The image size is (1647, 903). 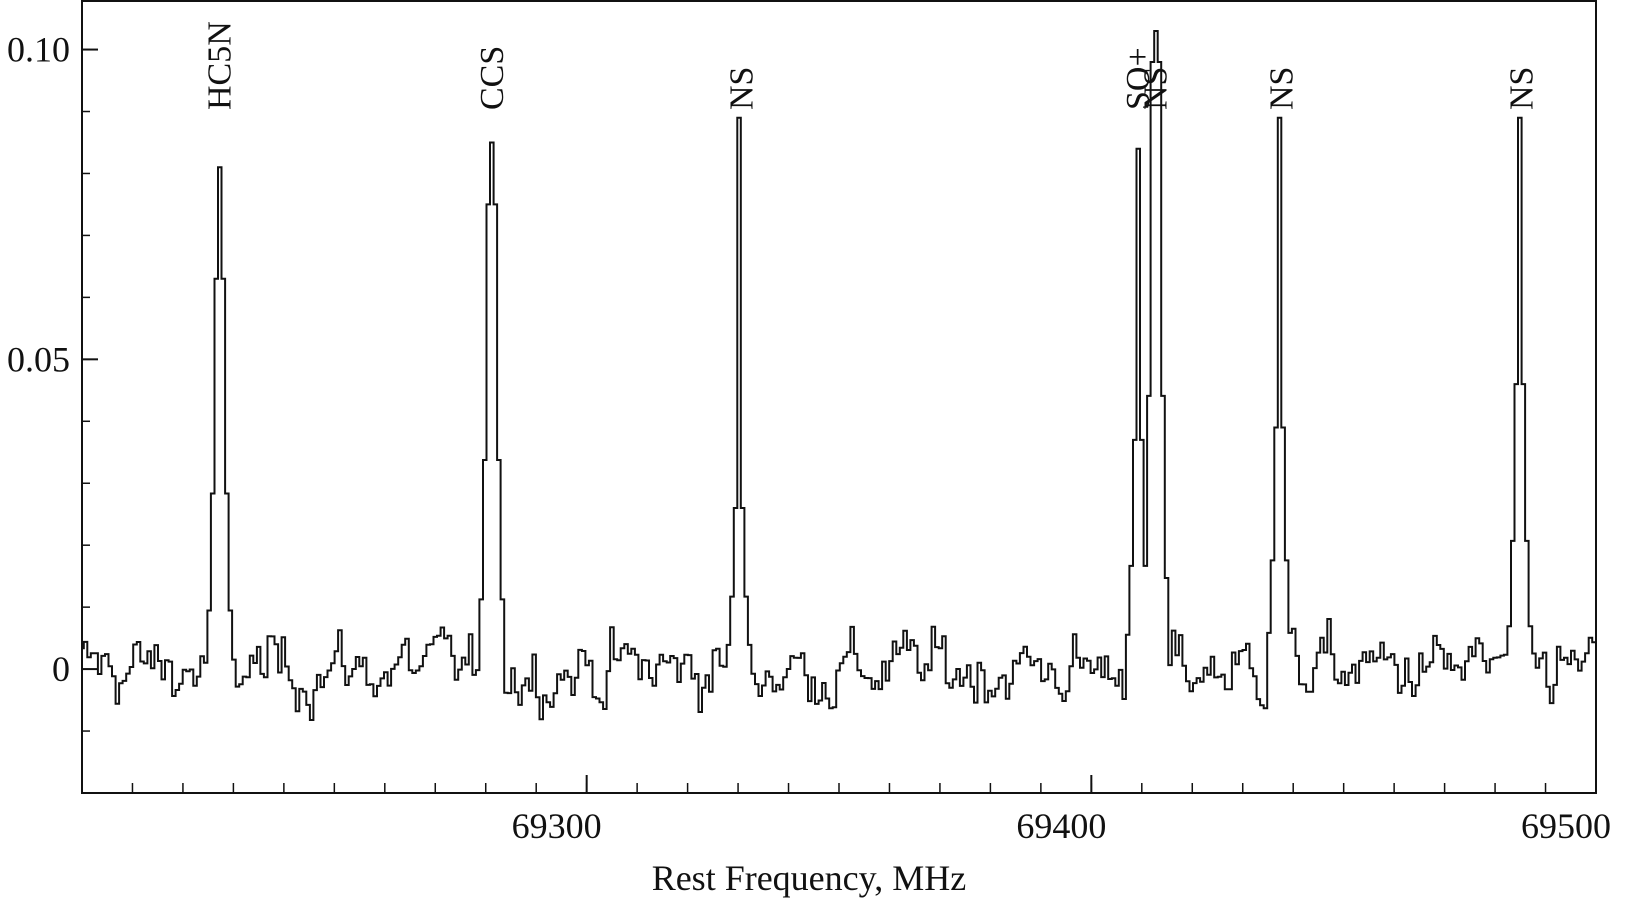 I want to click on x-tick-label: 69500, so click(x=1566, y=826).